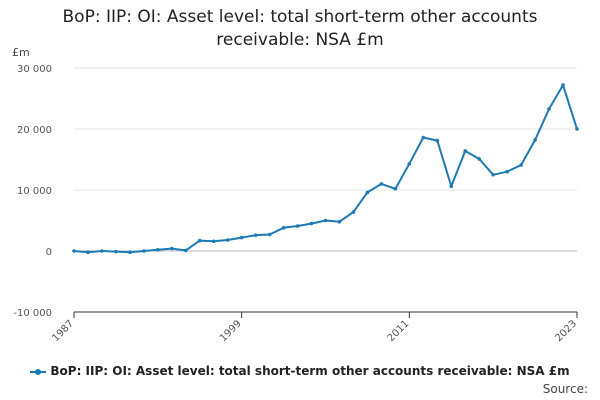  What do you see at coordinates (300, 40) in the screenshot?
I see `chart-title-line-2: receivable: NSA £m` at bounding box center [300, 40].